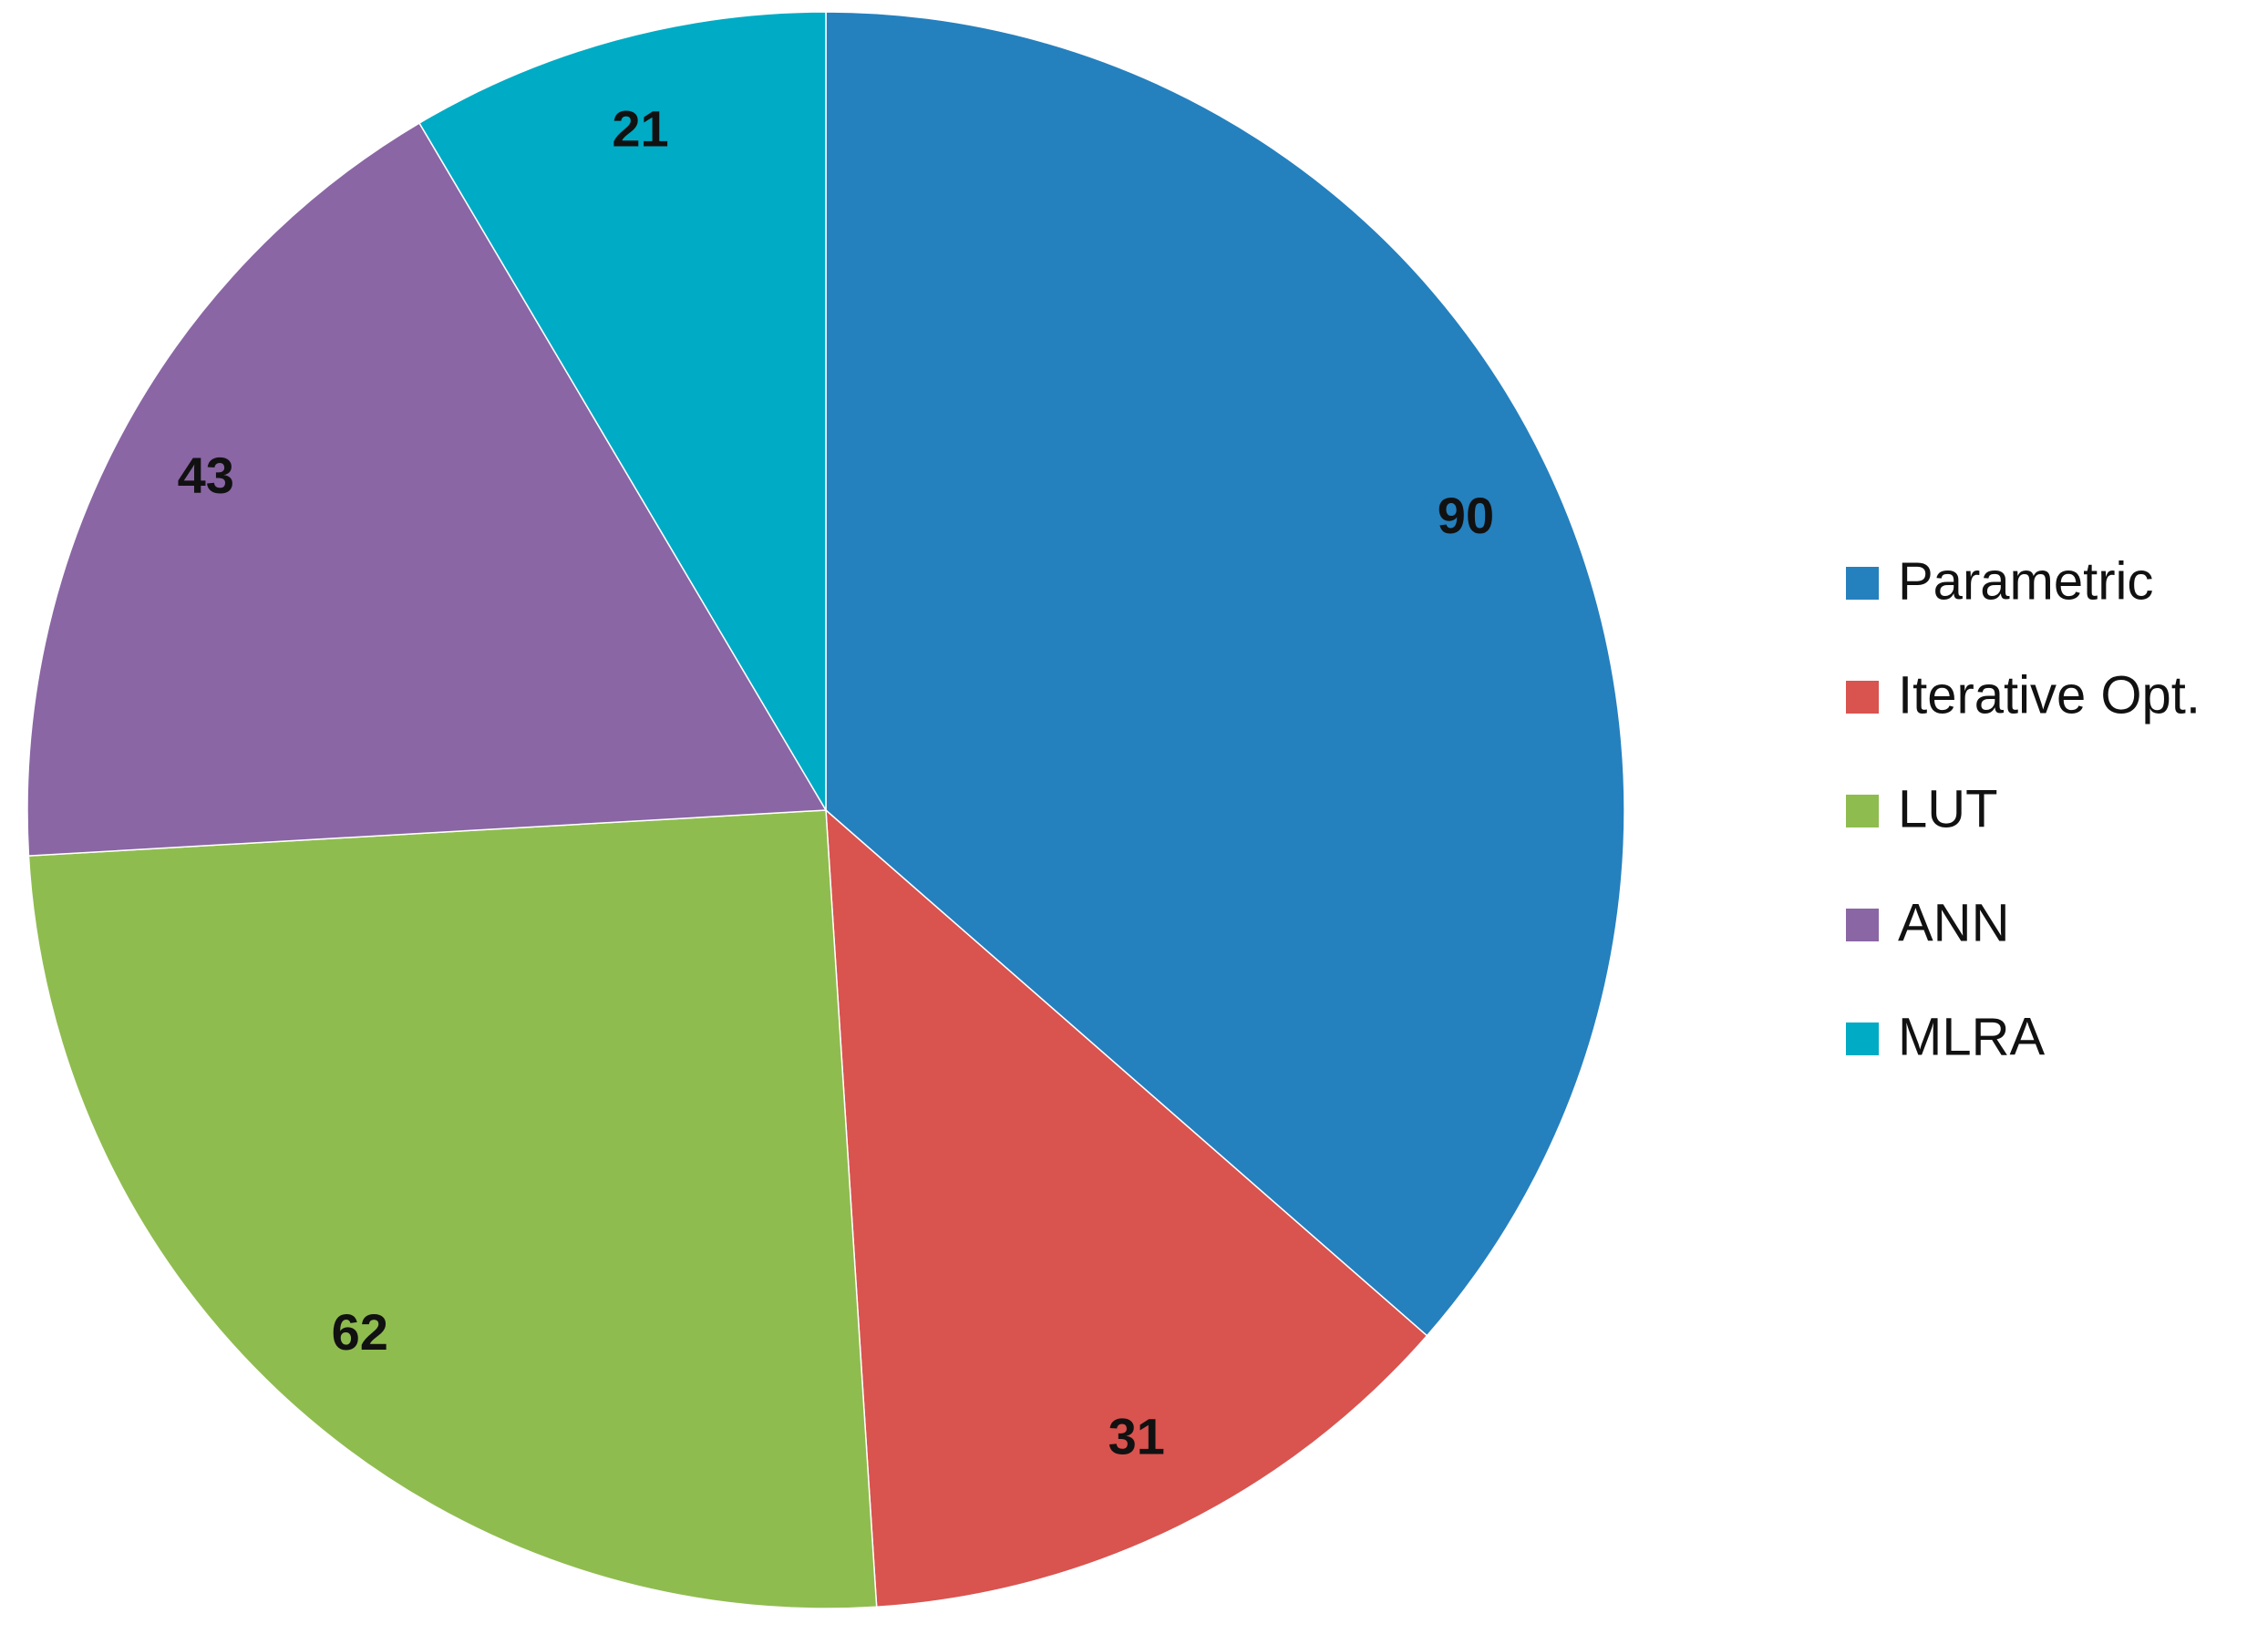 Image resolution: width=2268 pixels, height=1634 pixels. Describe the element at coordinates (2025, 581) in the screenshot. I see `legend-label: Parametric` at that location.